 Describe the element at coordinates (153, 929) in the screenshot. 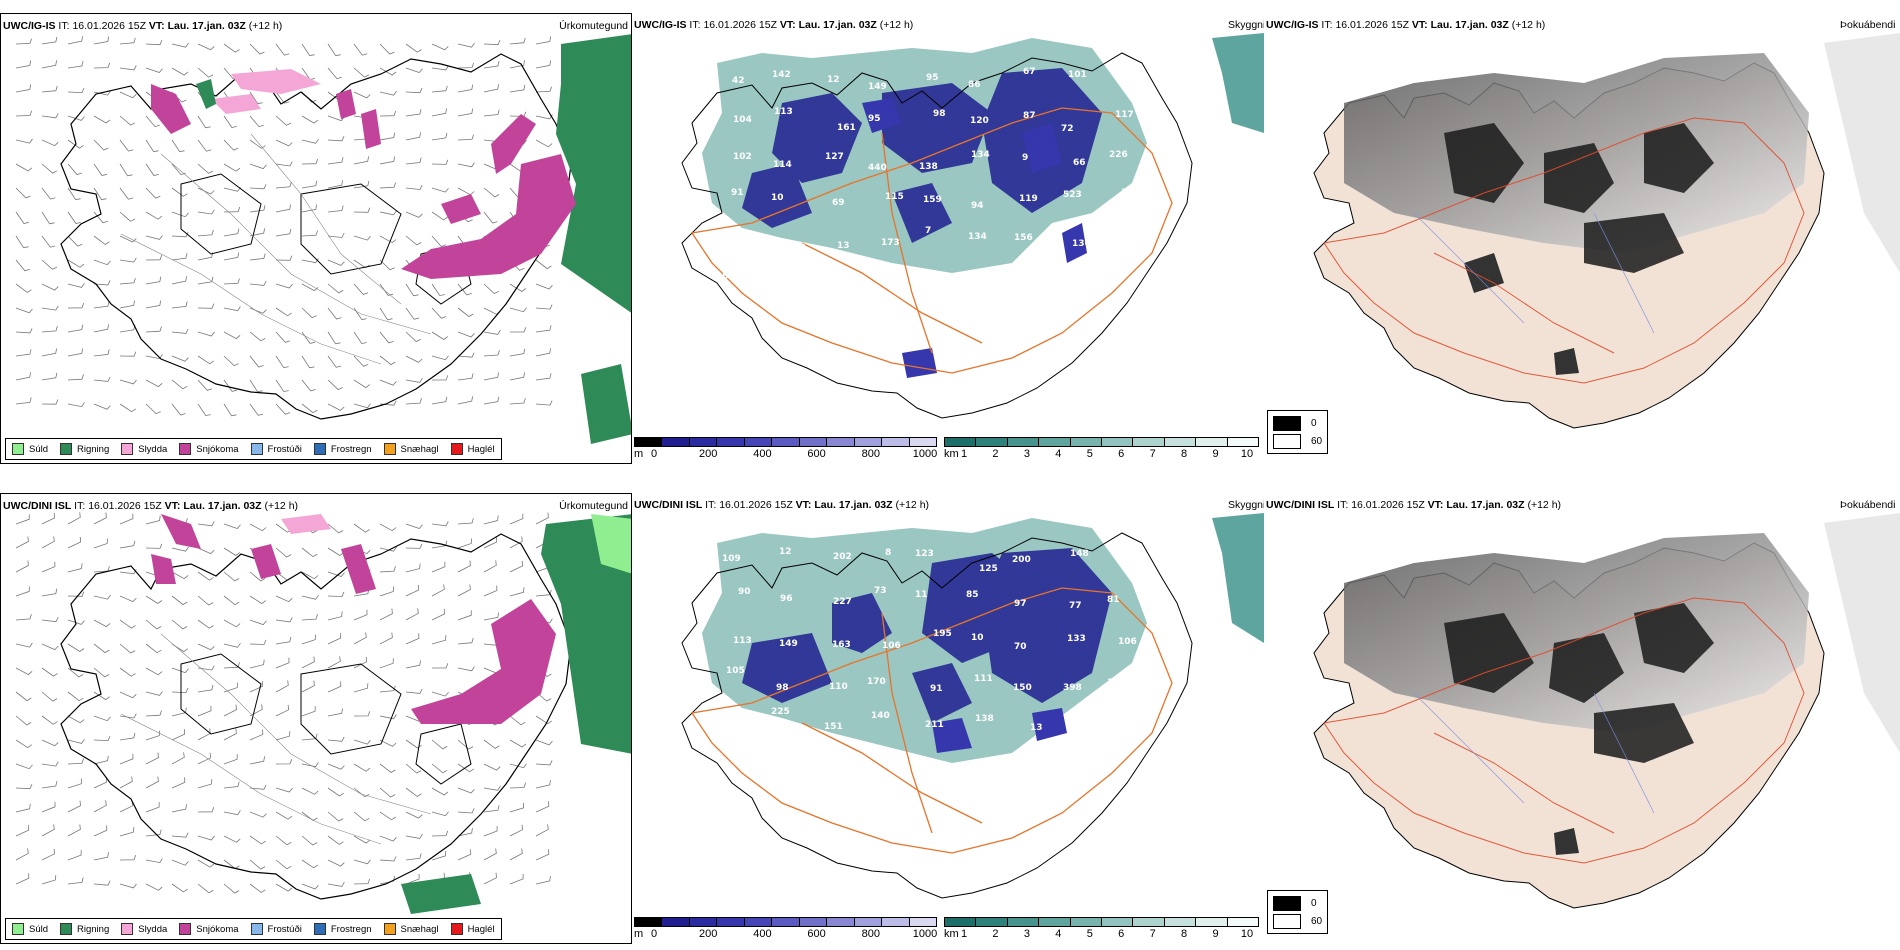

I see `legend-label: Slydda` at that location.